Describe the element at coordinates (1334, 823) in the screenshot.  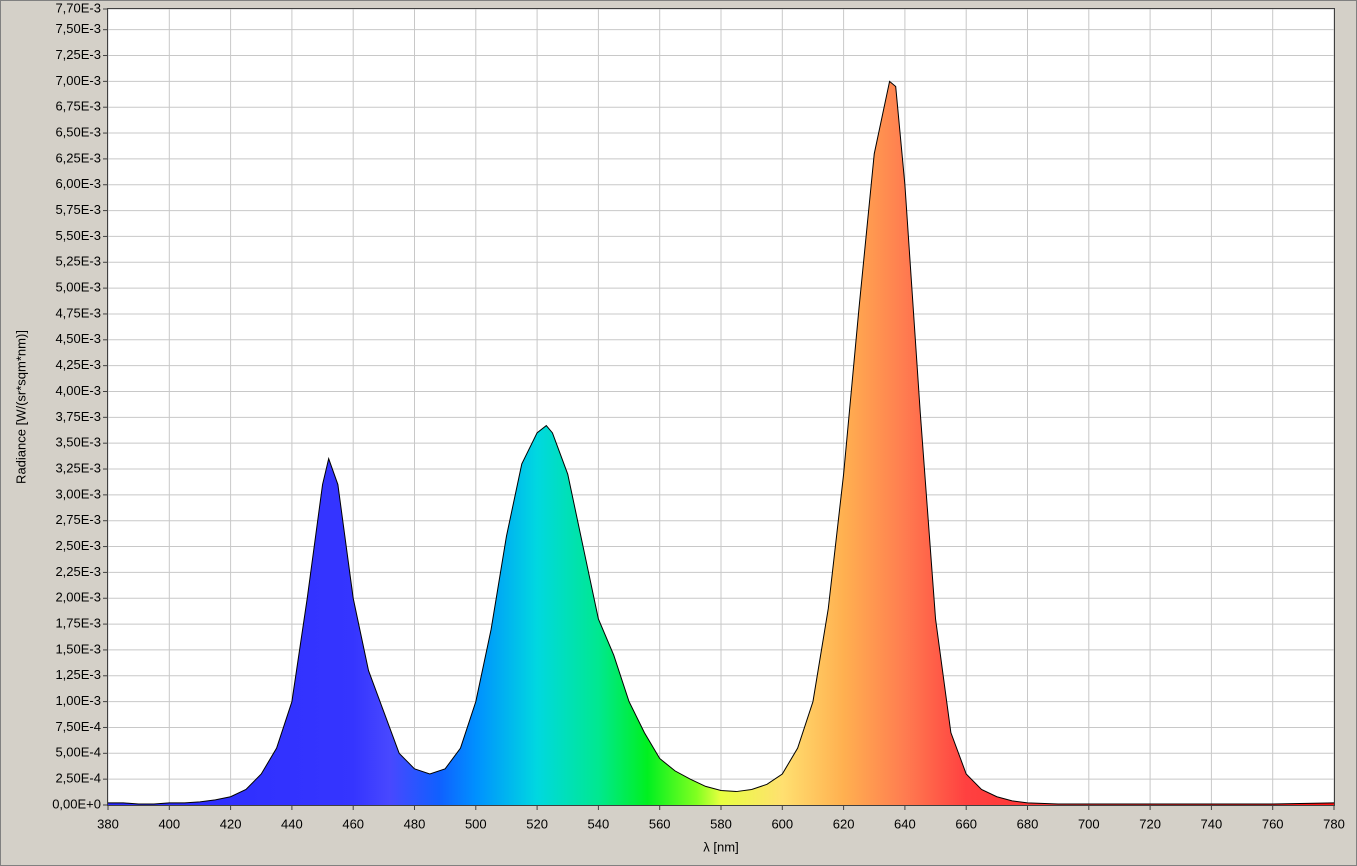
I see `x-tick-label: 780` at that location.